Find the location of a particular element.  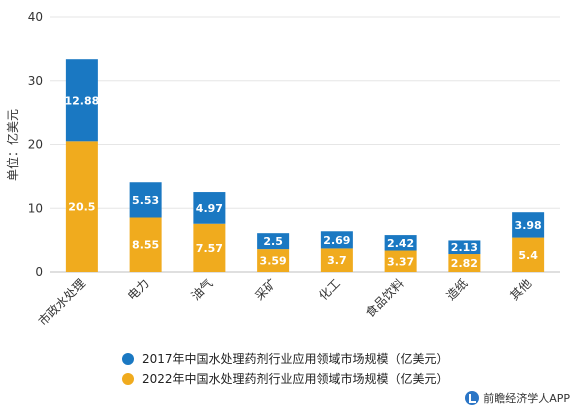

data-label-2017-6: 2.13 is located at coordinates (464, 247).